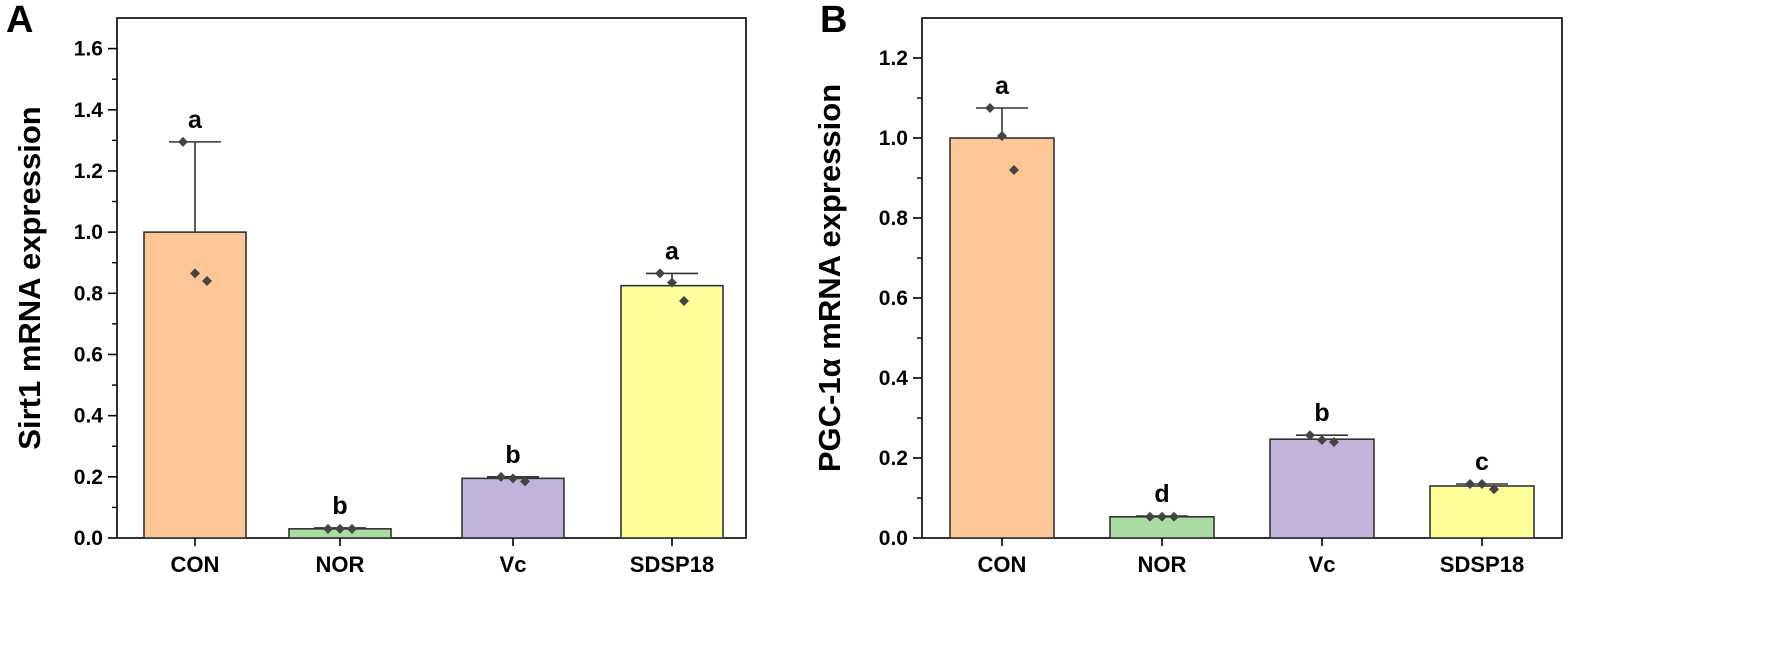 This screenshot has height=656, width=1771. Describe the element at coordinates (513, 508) in the screenshot. I see `bar-a-vc` at that location.